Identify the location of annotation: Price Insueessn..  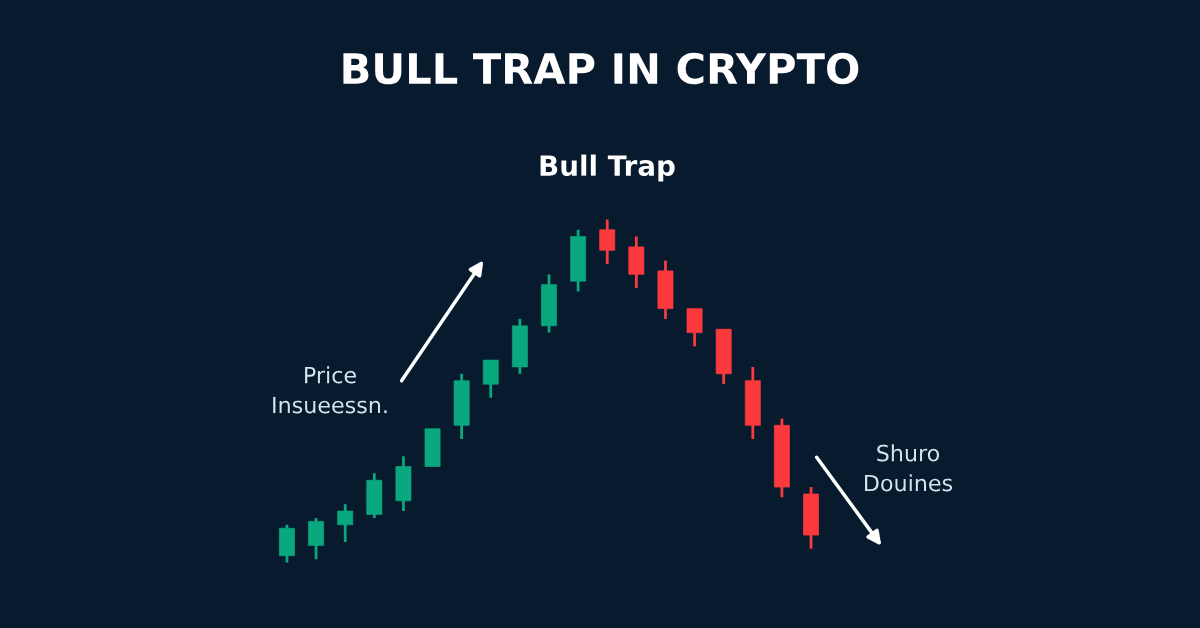
(330, 390).